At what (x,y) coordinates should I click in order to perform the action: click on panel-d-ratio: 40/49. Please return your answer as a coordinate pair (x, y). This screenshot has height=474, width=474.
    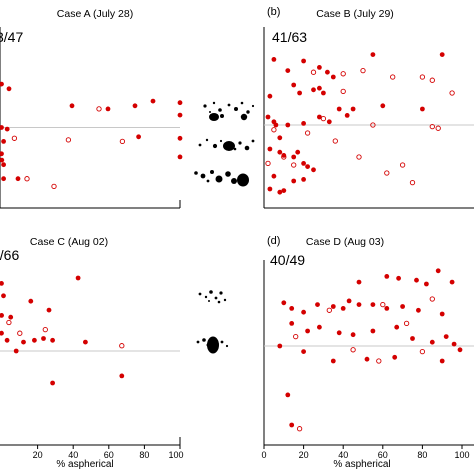
    Looking at the image, I should click on (287, 260).